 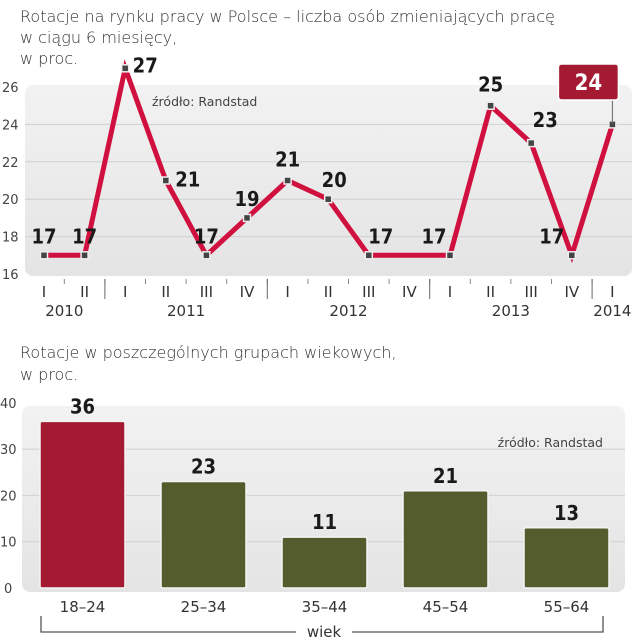 I want to click on y-tick-label: 26, so click(x=10, y=88).